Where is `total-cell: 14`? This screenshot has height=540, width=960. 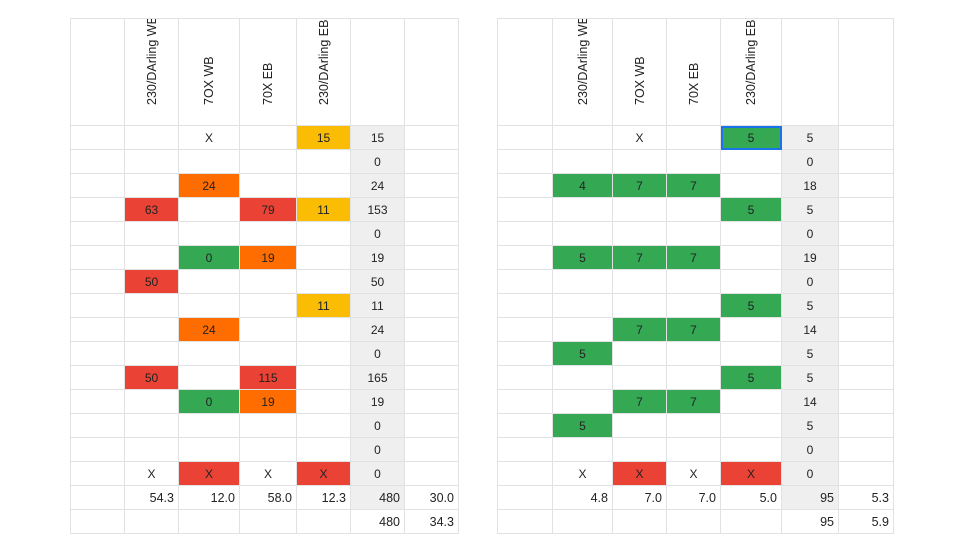 total-cell: 14 is located at coordinates (810, 401).